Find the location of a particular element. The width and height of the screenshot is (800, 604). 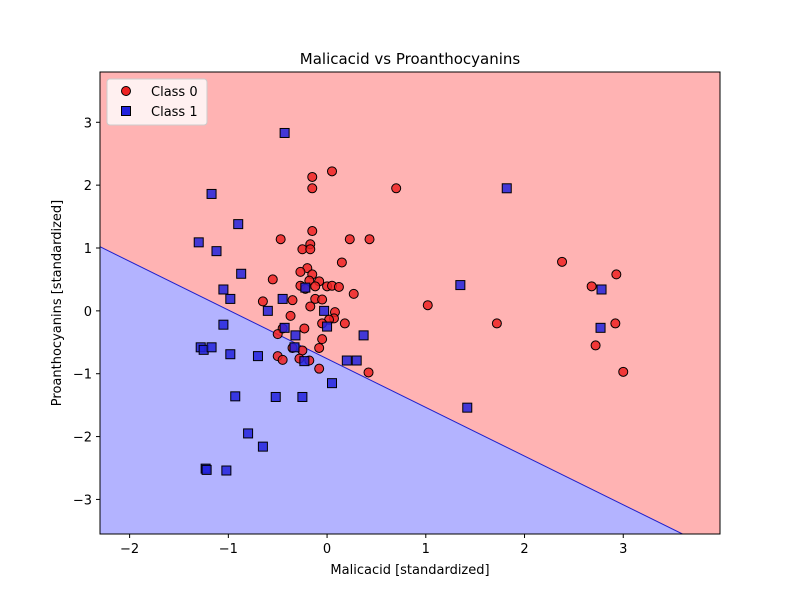

x-tick-label: 3 is located at coordinates (623, 549).